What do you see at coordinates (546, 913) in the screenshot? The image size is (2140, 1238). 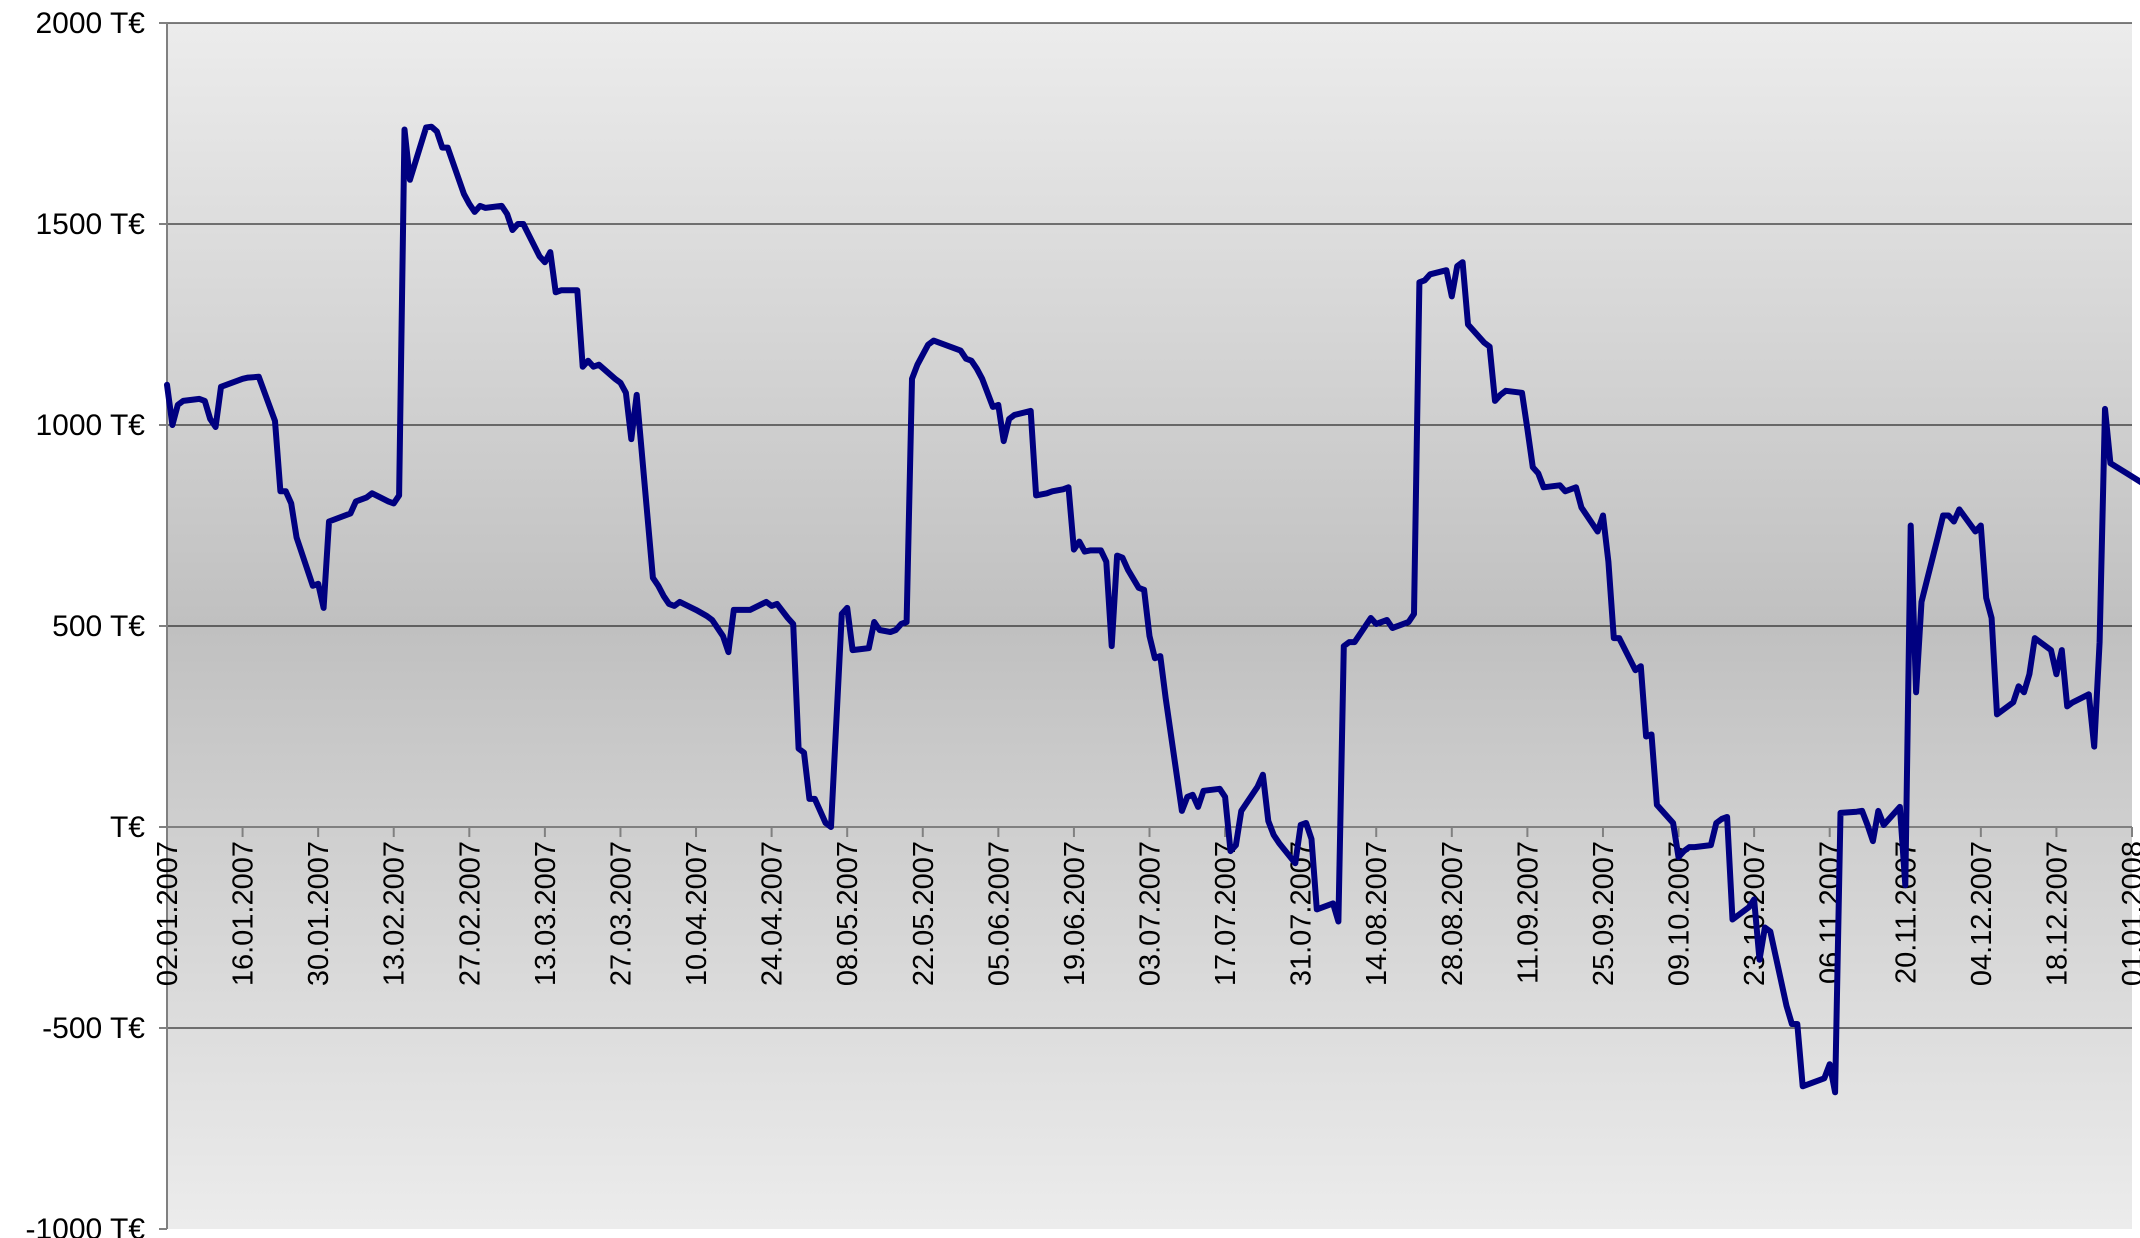 I see `x-tick-label: 13.03.2007` at bounding box center [546, 913].